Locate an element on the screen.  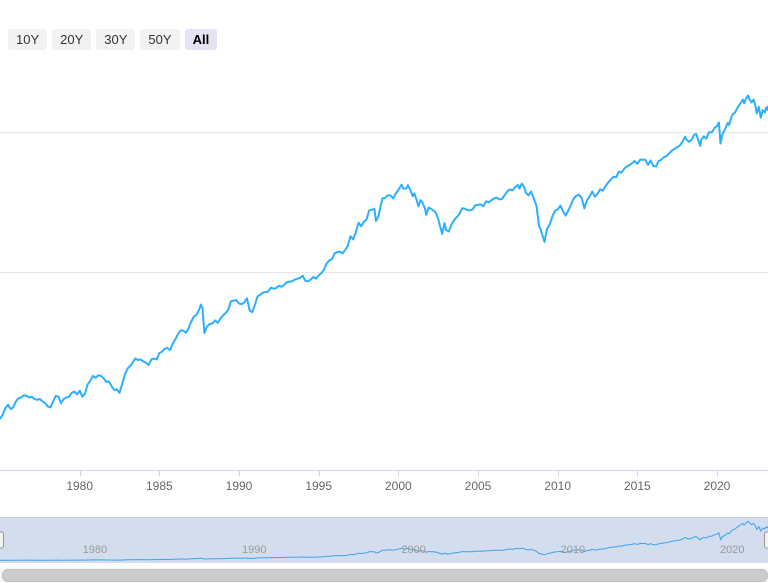
range-button-10y: 10Y is located at coordinates (28, 39).